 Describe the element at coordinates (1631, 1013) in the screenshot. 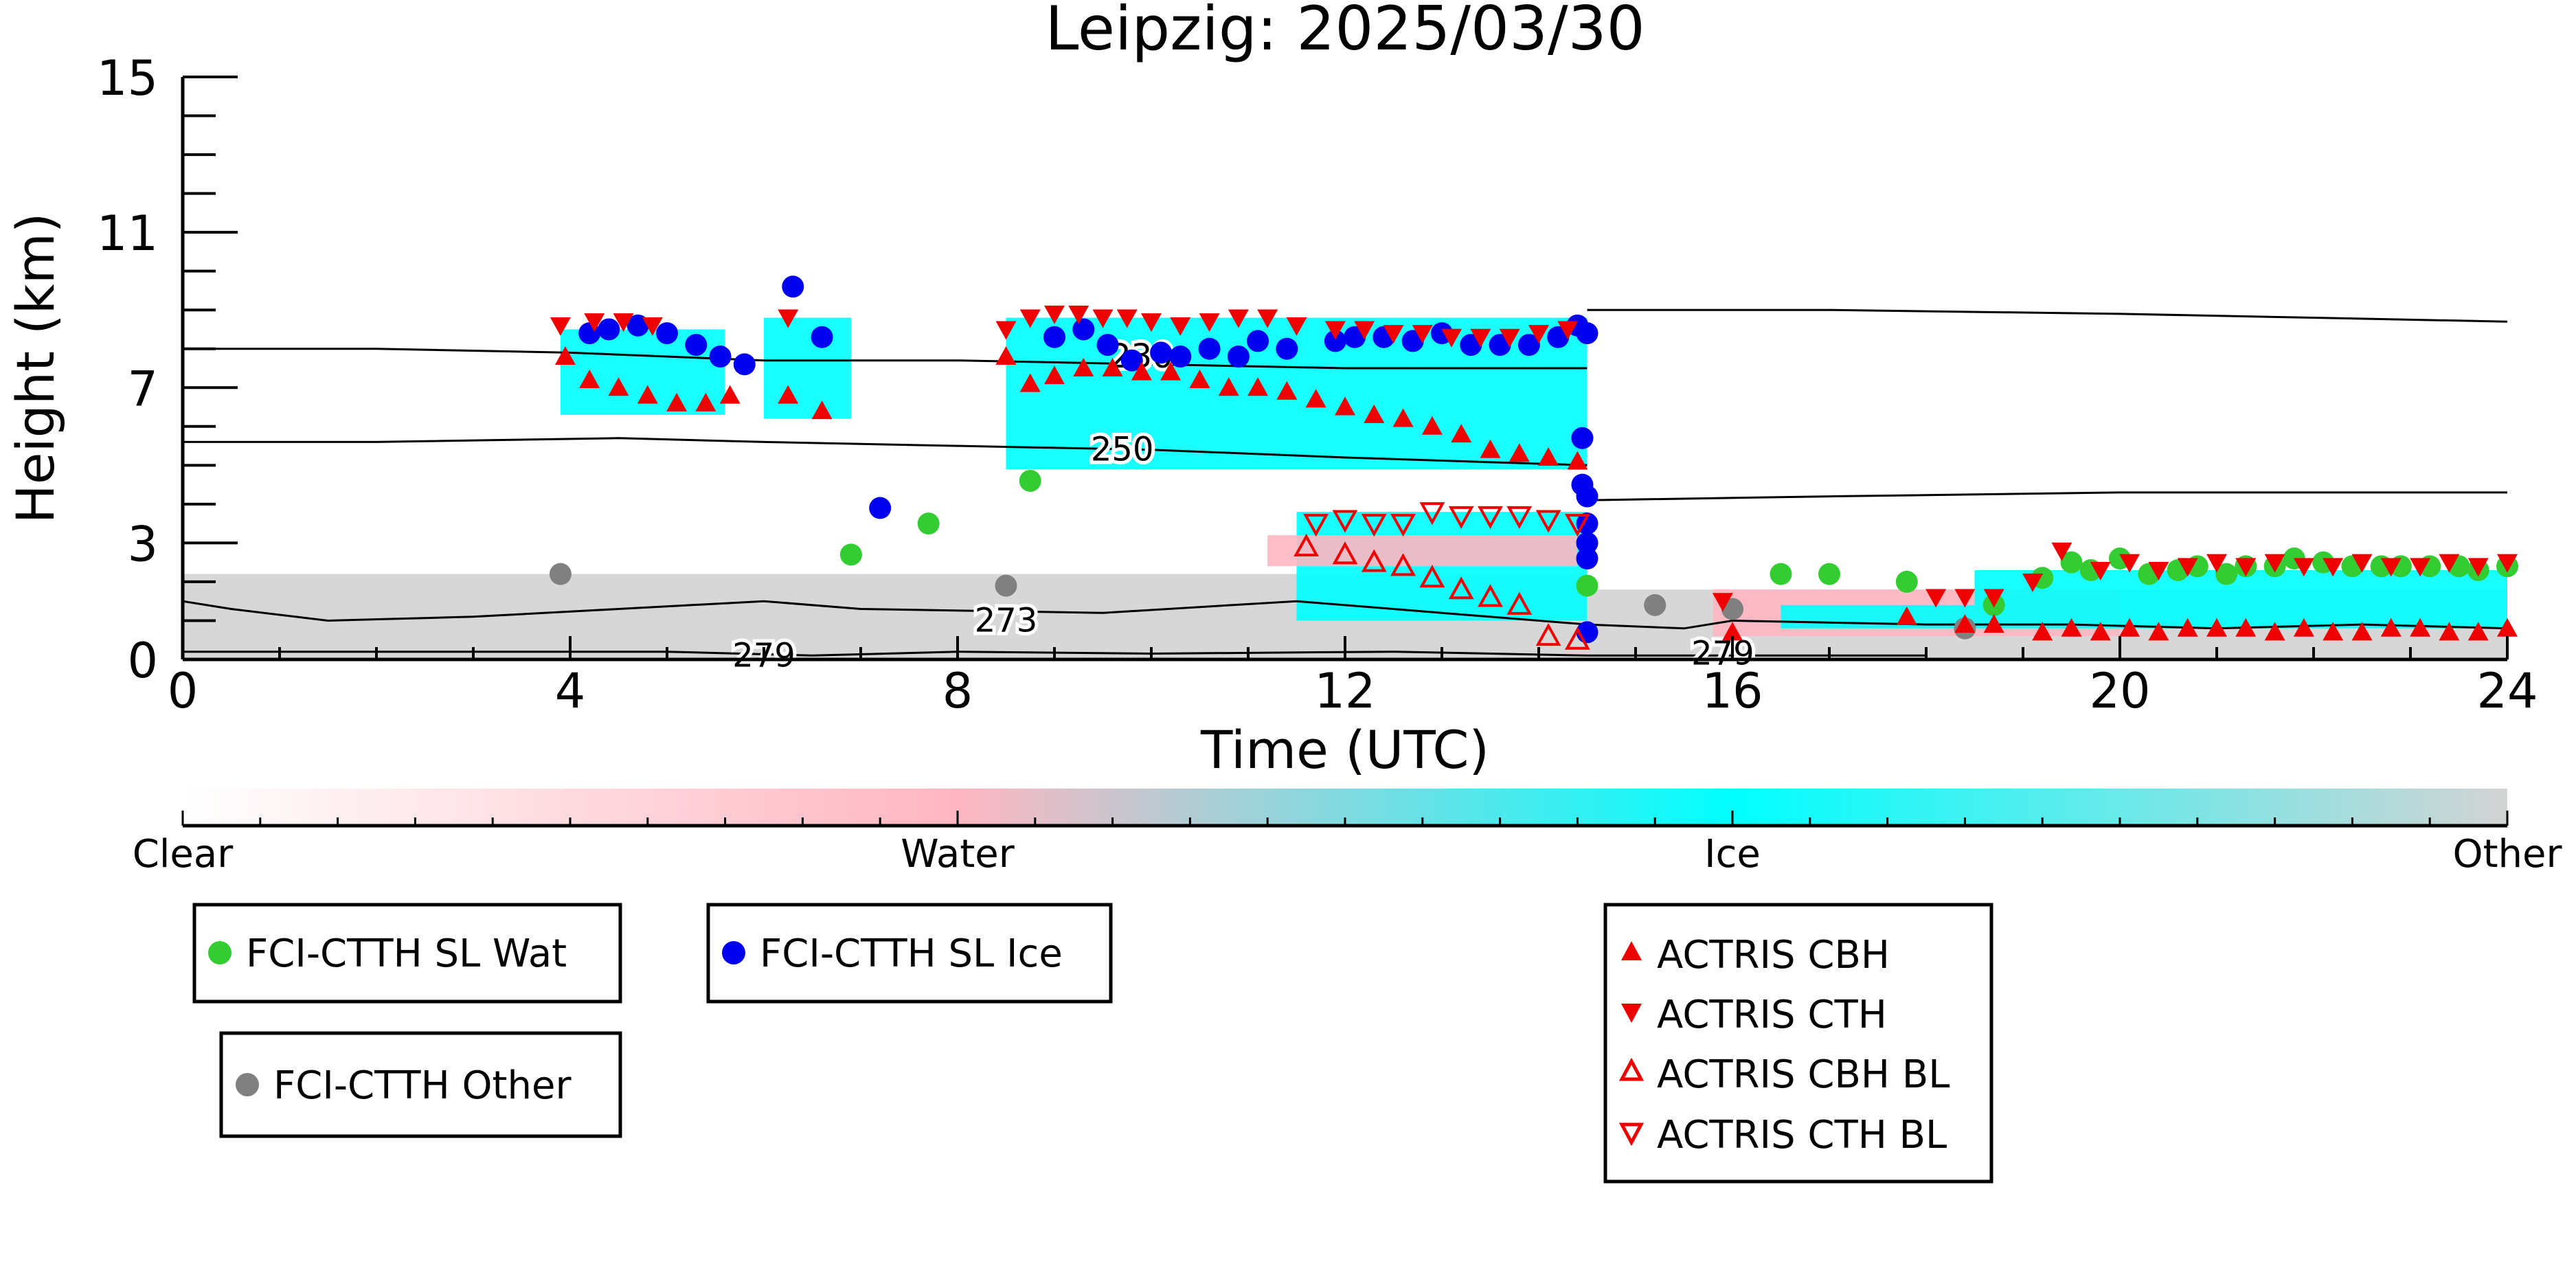

I see `legend-marker-cth` at that location.